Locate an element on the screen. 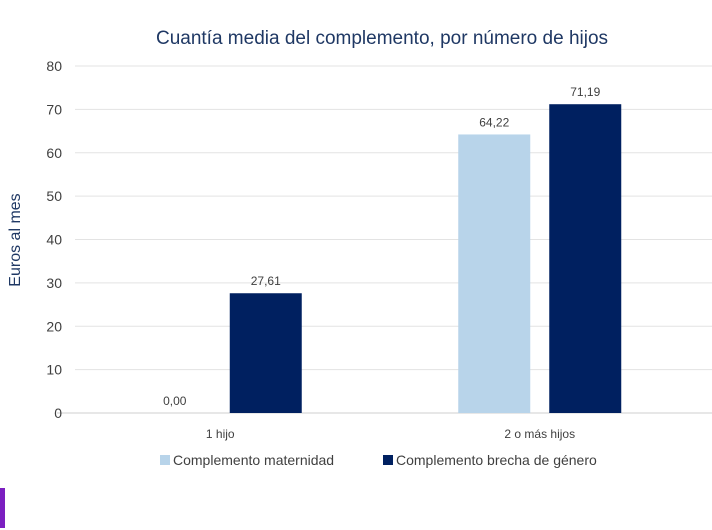 The image size is (712, 530). x-tick-label: 2 o más hijos is located at coordinates (539, 434).